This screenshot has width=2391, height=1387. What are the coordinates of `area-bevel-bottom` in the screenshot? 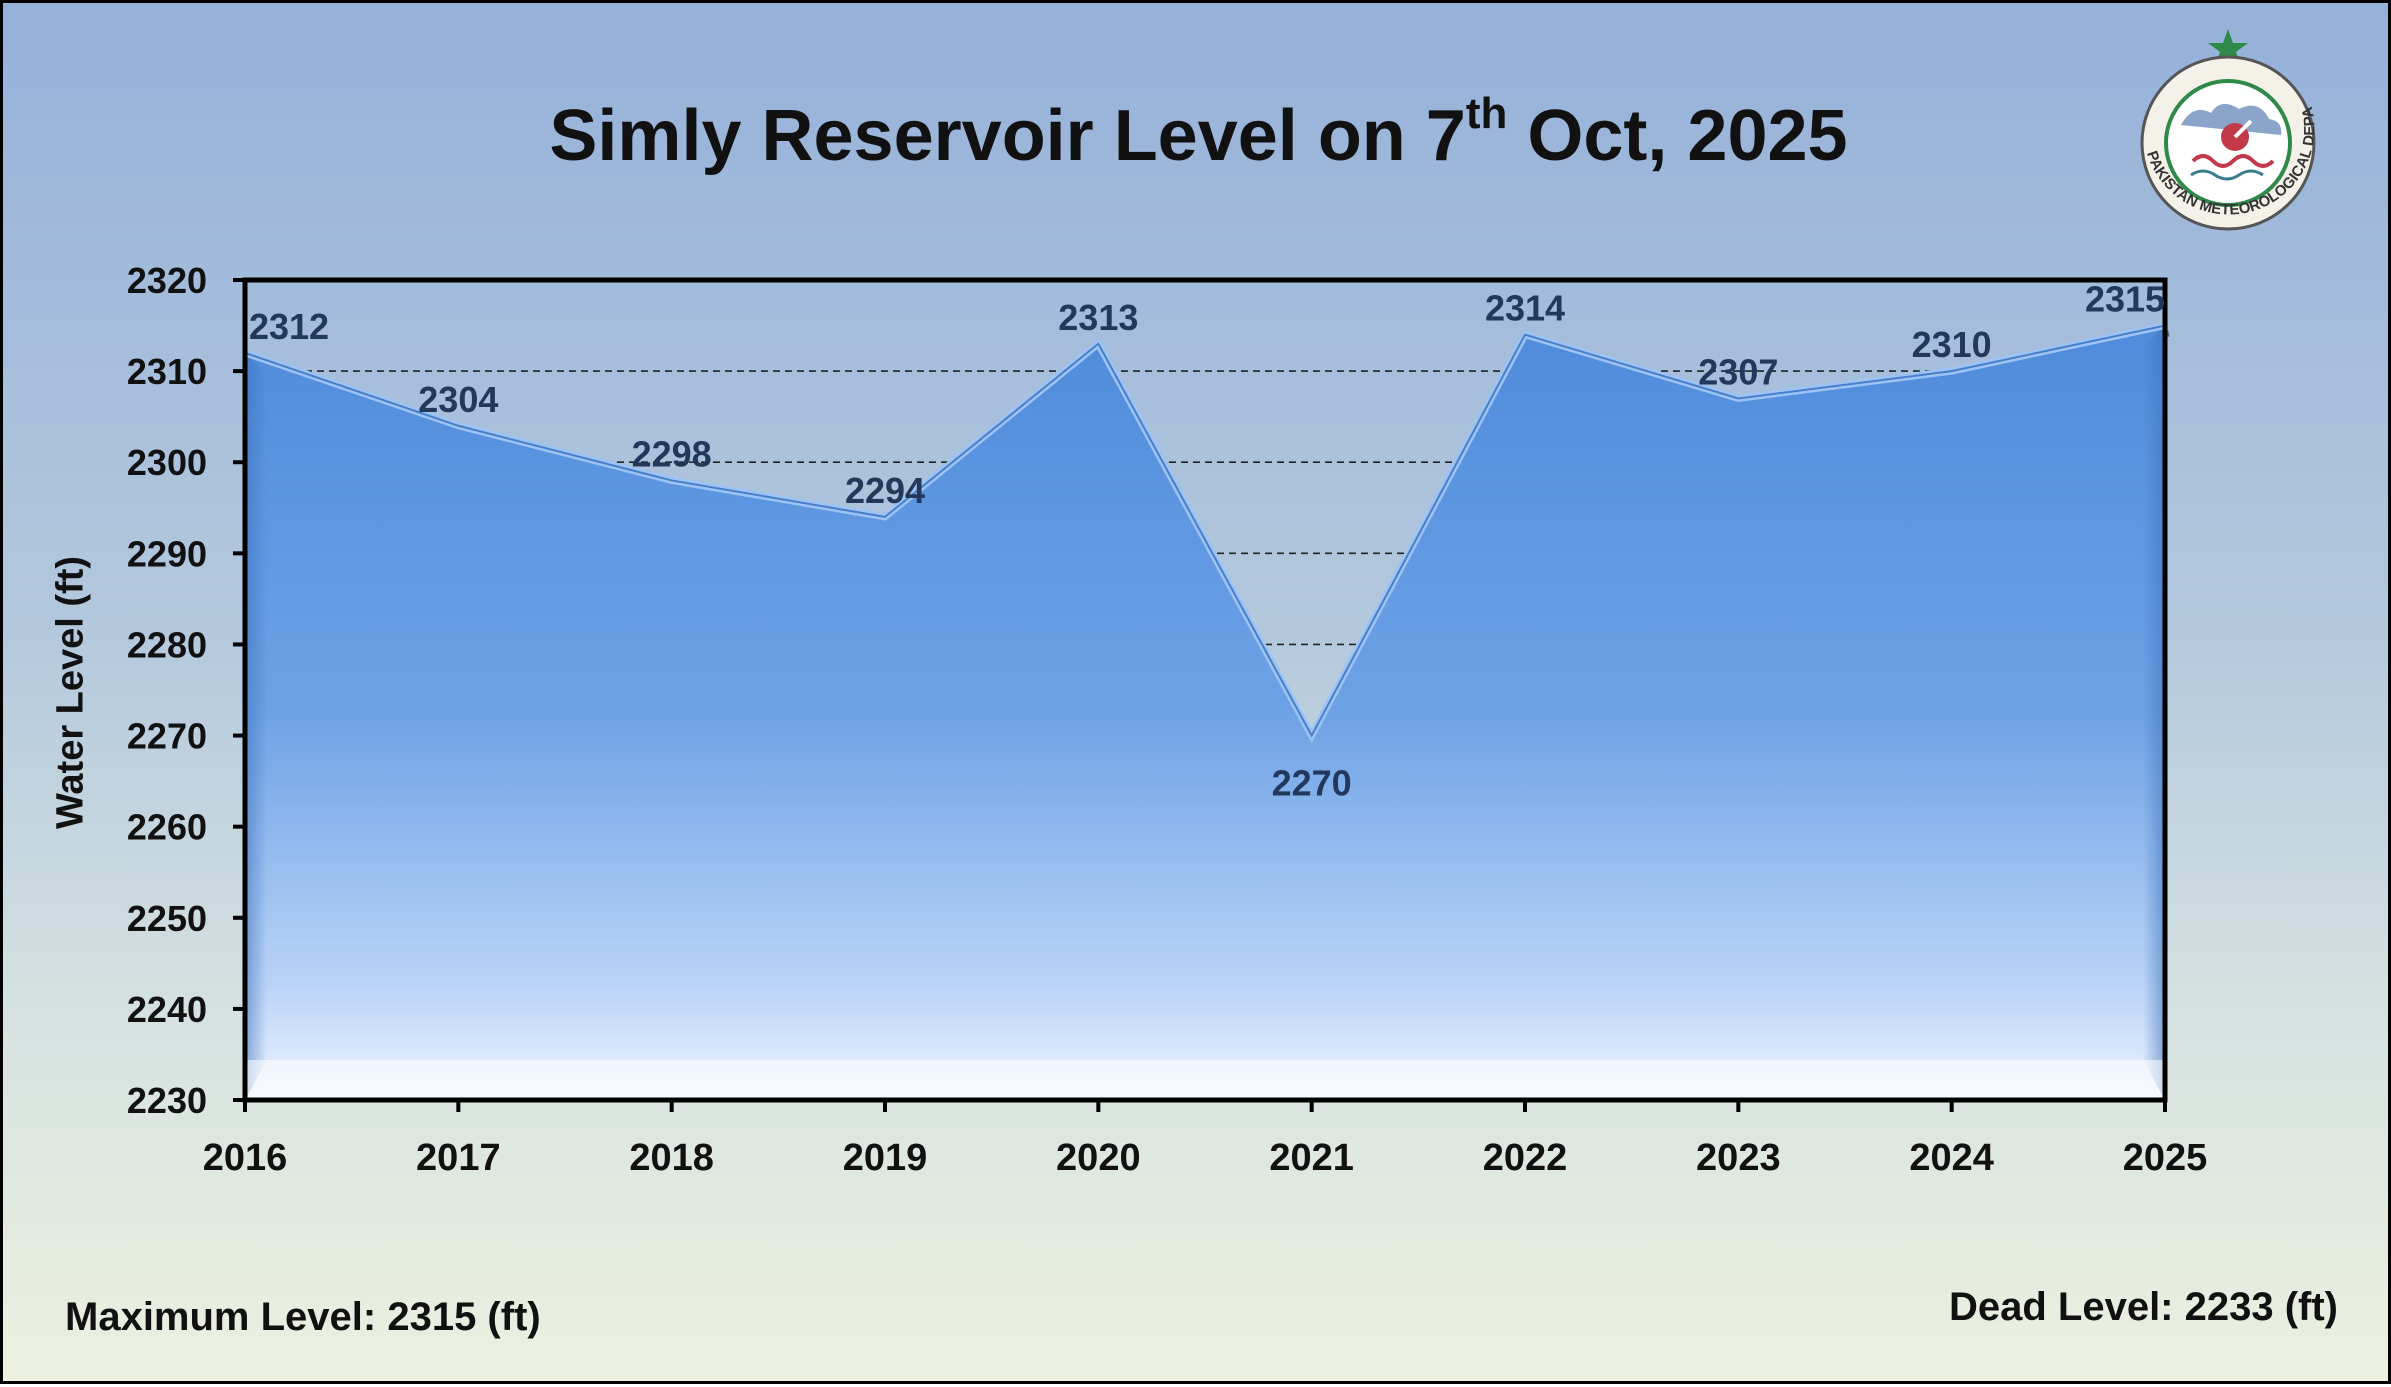 It's located at (1205, 1080).